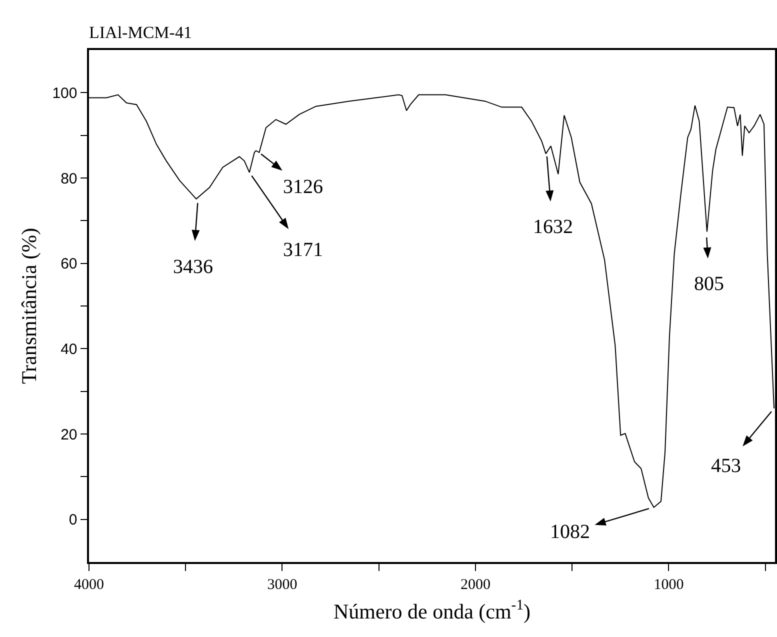  Describe the element at coordinates (28, 306) in the screenshot. I see `y-axis-title: Transmitância (%)` at that location.